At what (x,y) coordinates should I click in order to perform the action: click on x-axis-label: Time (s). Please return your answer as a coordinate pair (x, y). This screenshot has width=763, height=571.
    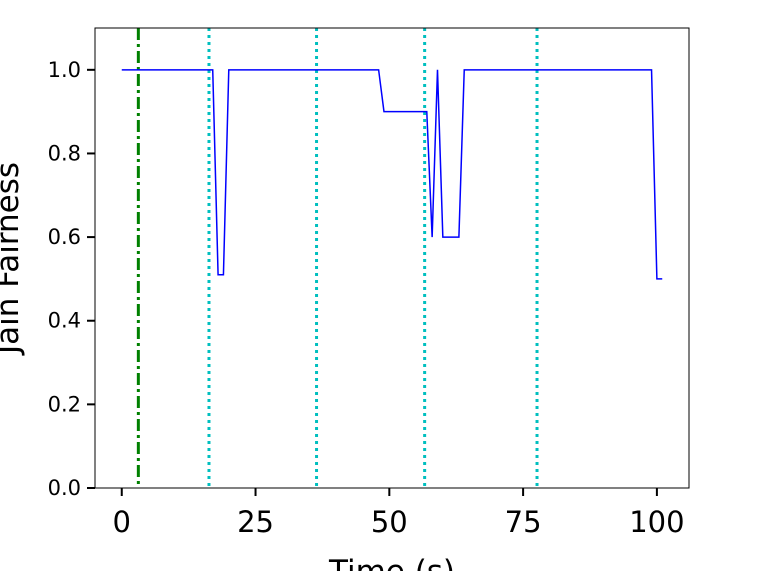
    Looking at the image, I should click on (391, 562).